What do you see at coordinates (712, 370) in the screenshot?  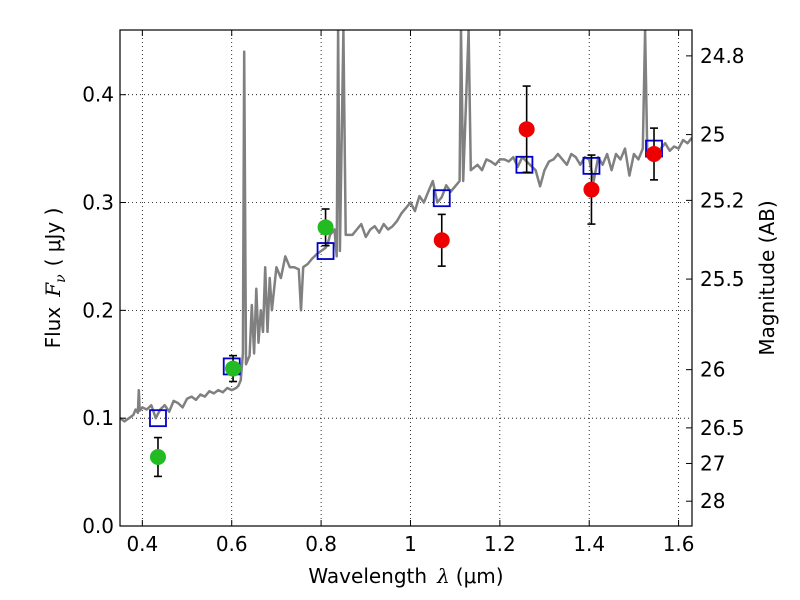 I see `right-tick-label: 26` at bounding box center [712, 370].